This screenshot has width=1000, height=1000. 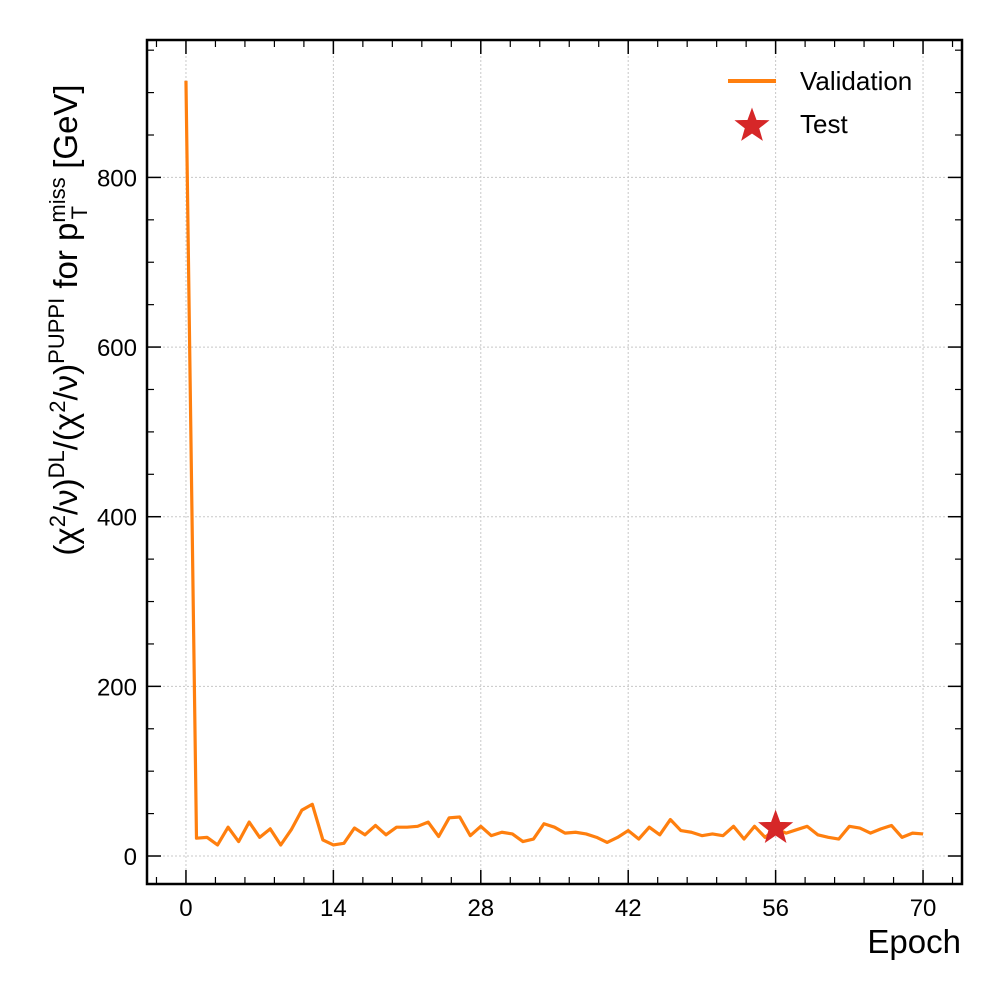 What do you see at coordinates (628, 908) in the screenshot?
I see `x-tick-label: 42` at bounding box center [628, 908].